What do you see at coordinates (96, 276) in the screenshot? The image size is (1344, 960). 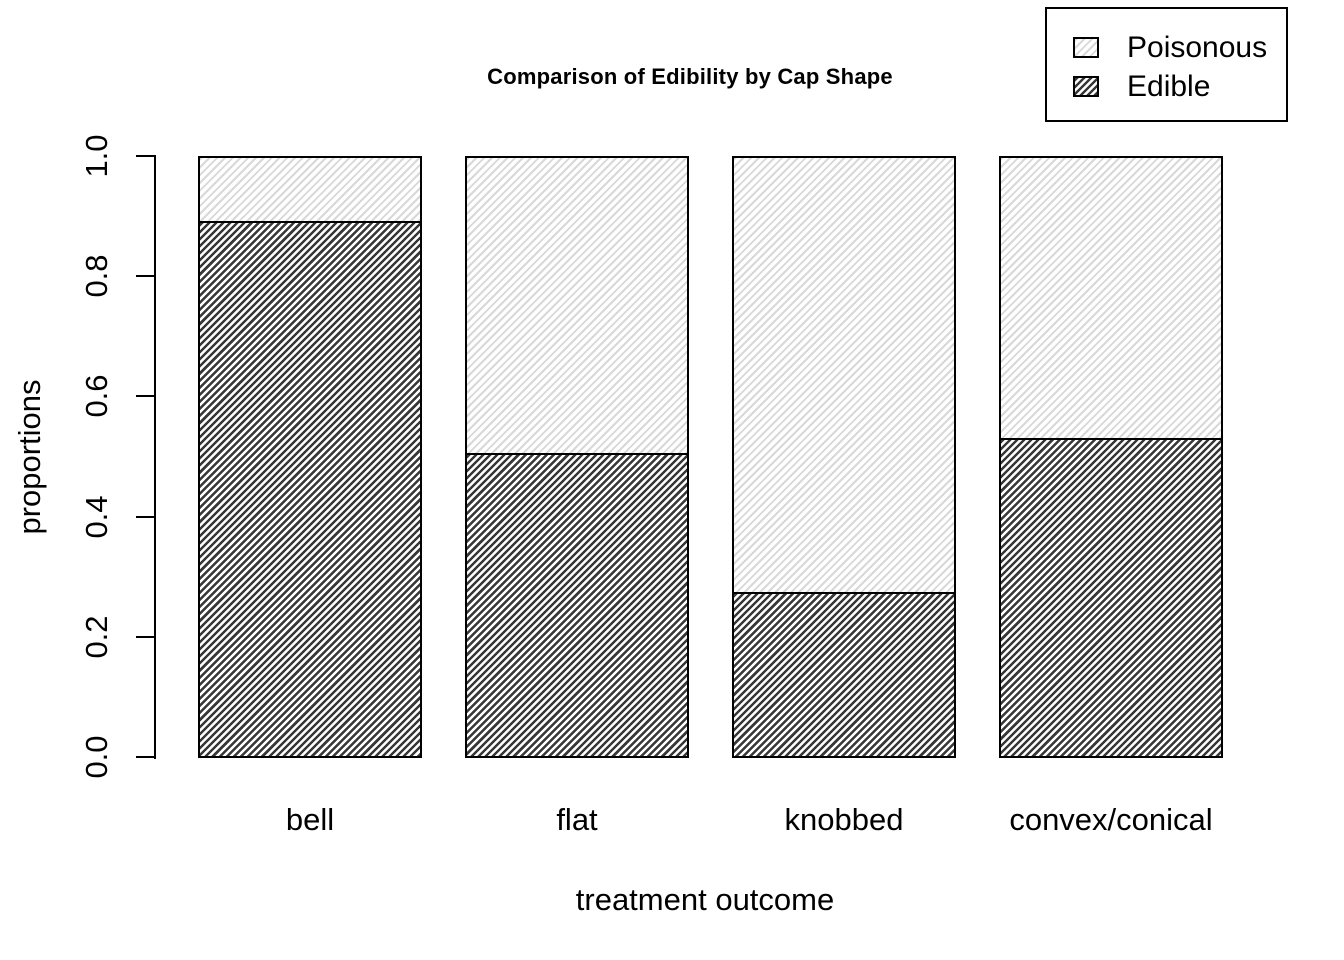 I see `y-tick-label-0.8: 0.8` at bounding box center [96, 276].